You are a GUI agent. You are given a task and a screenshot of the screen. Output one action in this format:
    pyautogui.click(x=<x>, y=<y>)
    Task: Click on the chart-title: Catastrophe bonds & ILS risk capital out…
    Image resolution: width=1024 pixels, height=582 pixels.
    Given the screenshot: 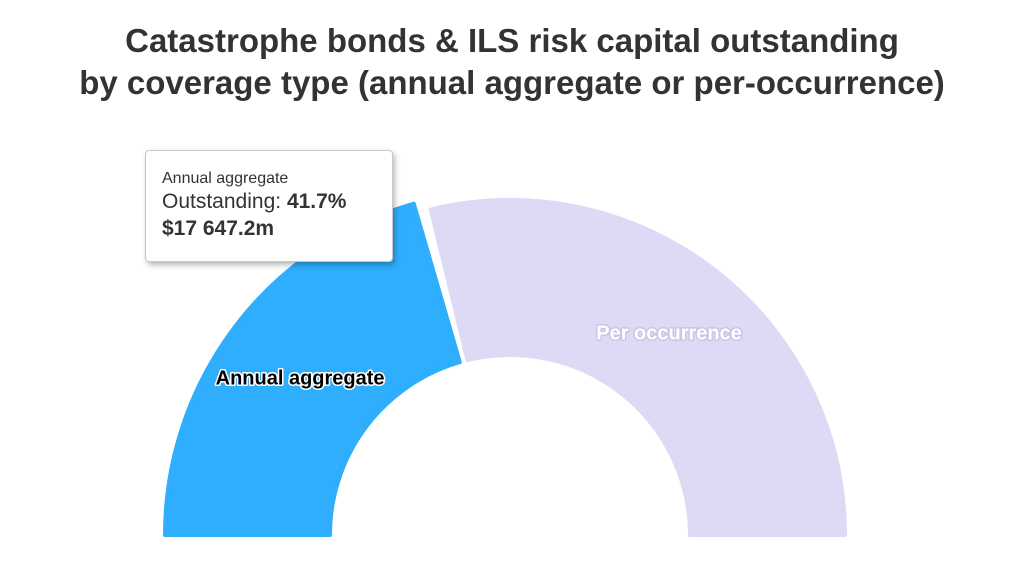 What is the action you would take?
    pyautogui.click(x=512, y=62)
    